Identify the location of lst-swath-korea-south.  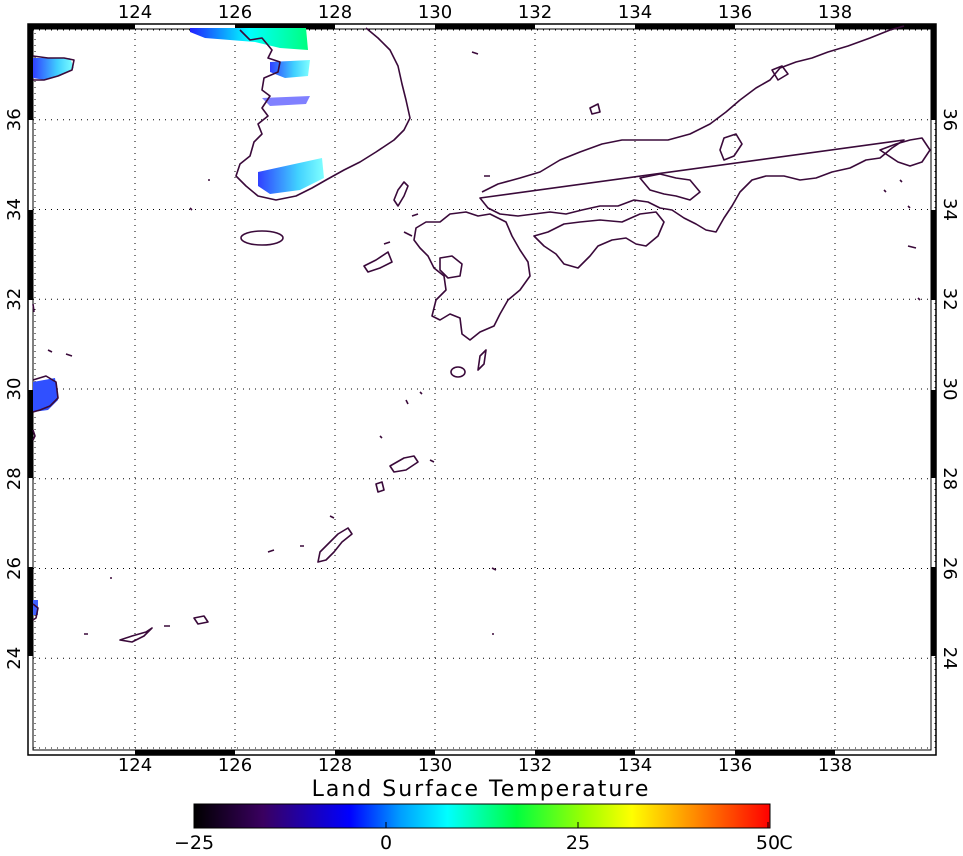
(291, 176).